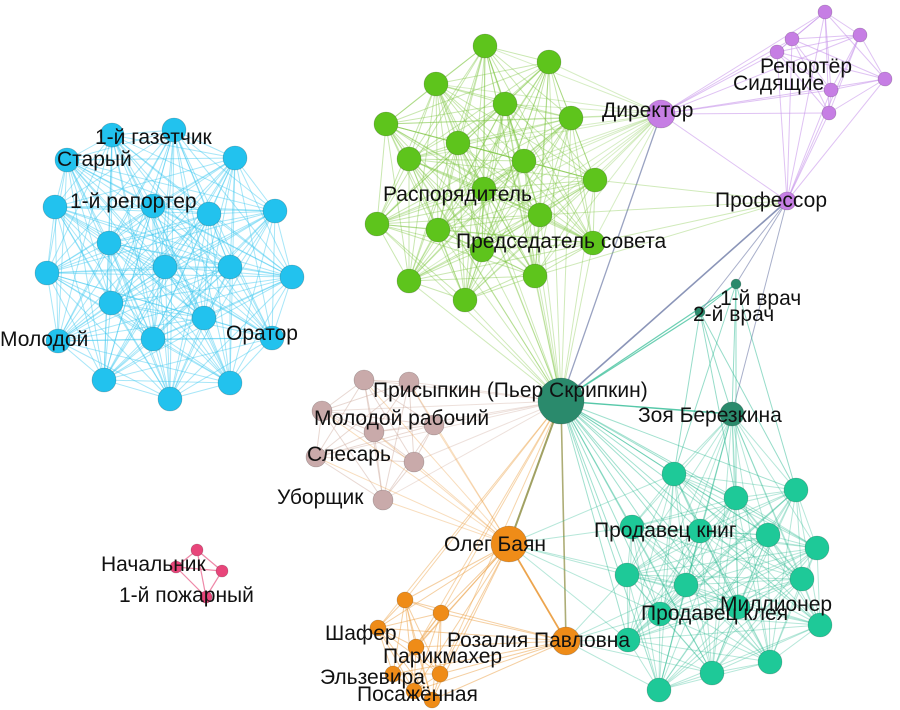 This screenshot has width=900, height=710. Describe the element at coordinates (165, 267) in the screenshot. I see `node-b10` at that location.